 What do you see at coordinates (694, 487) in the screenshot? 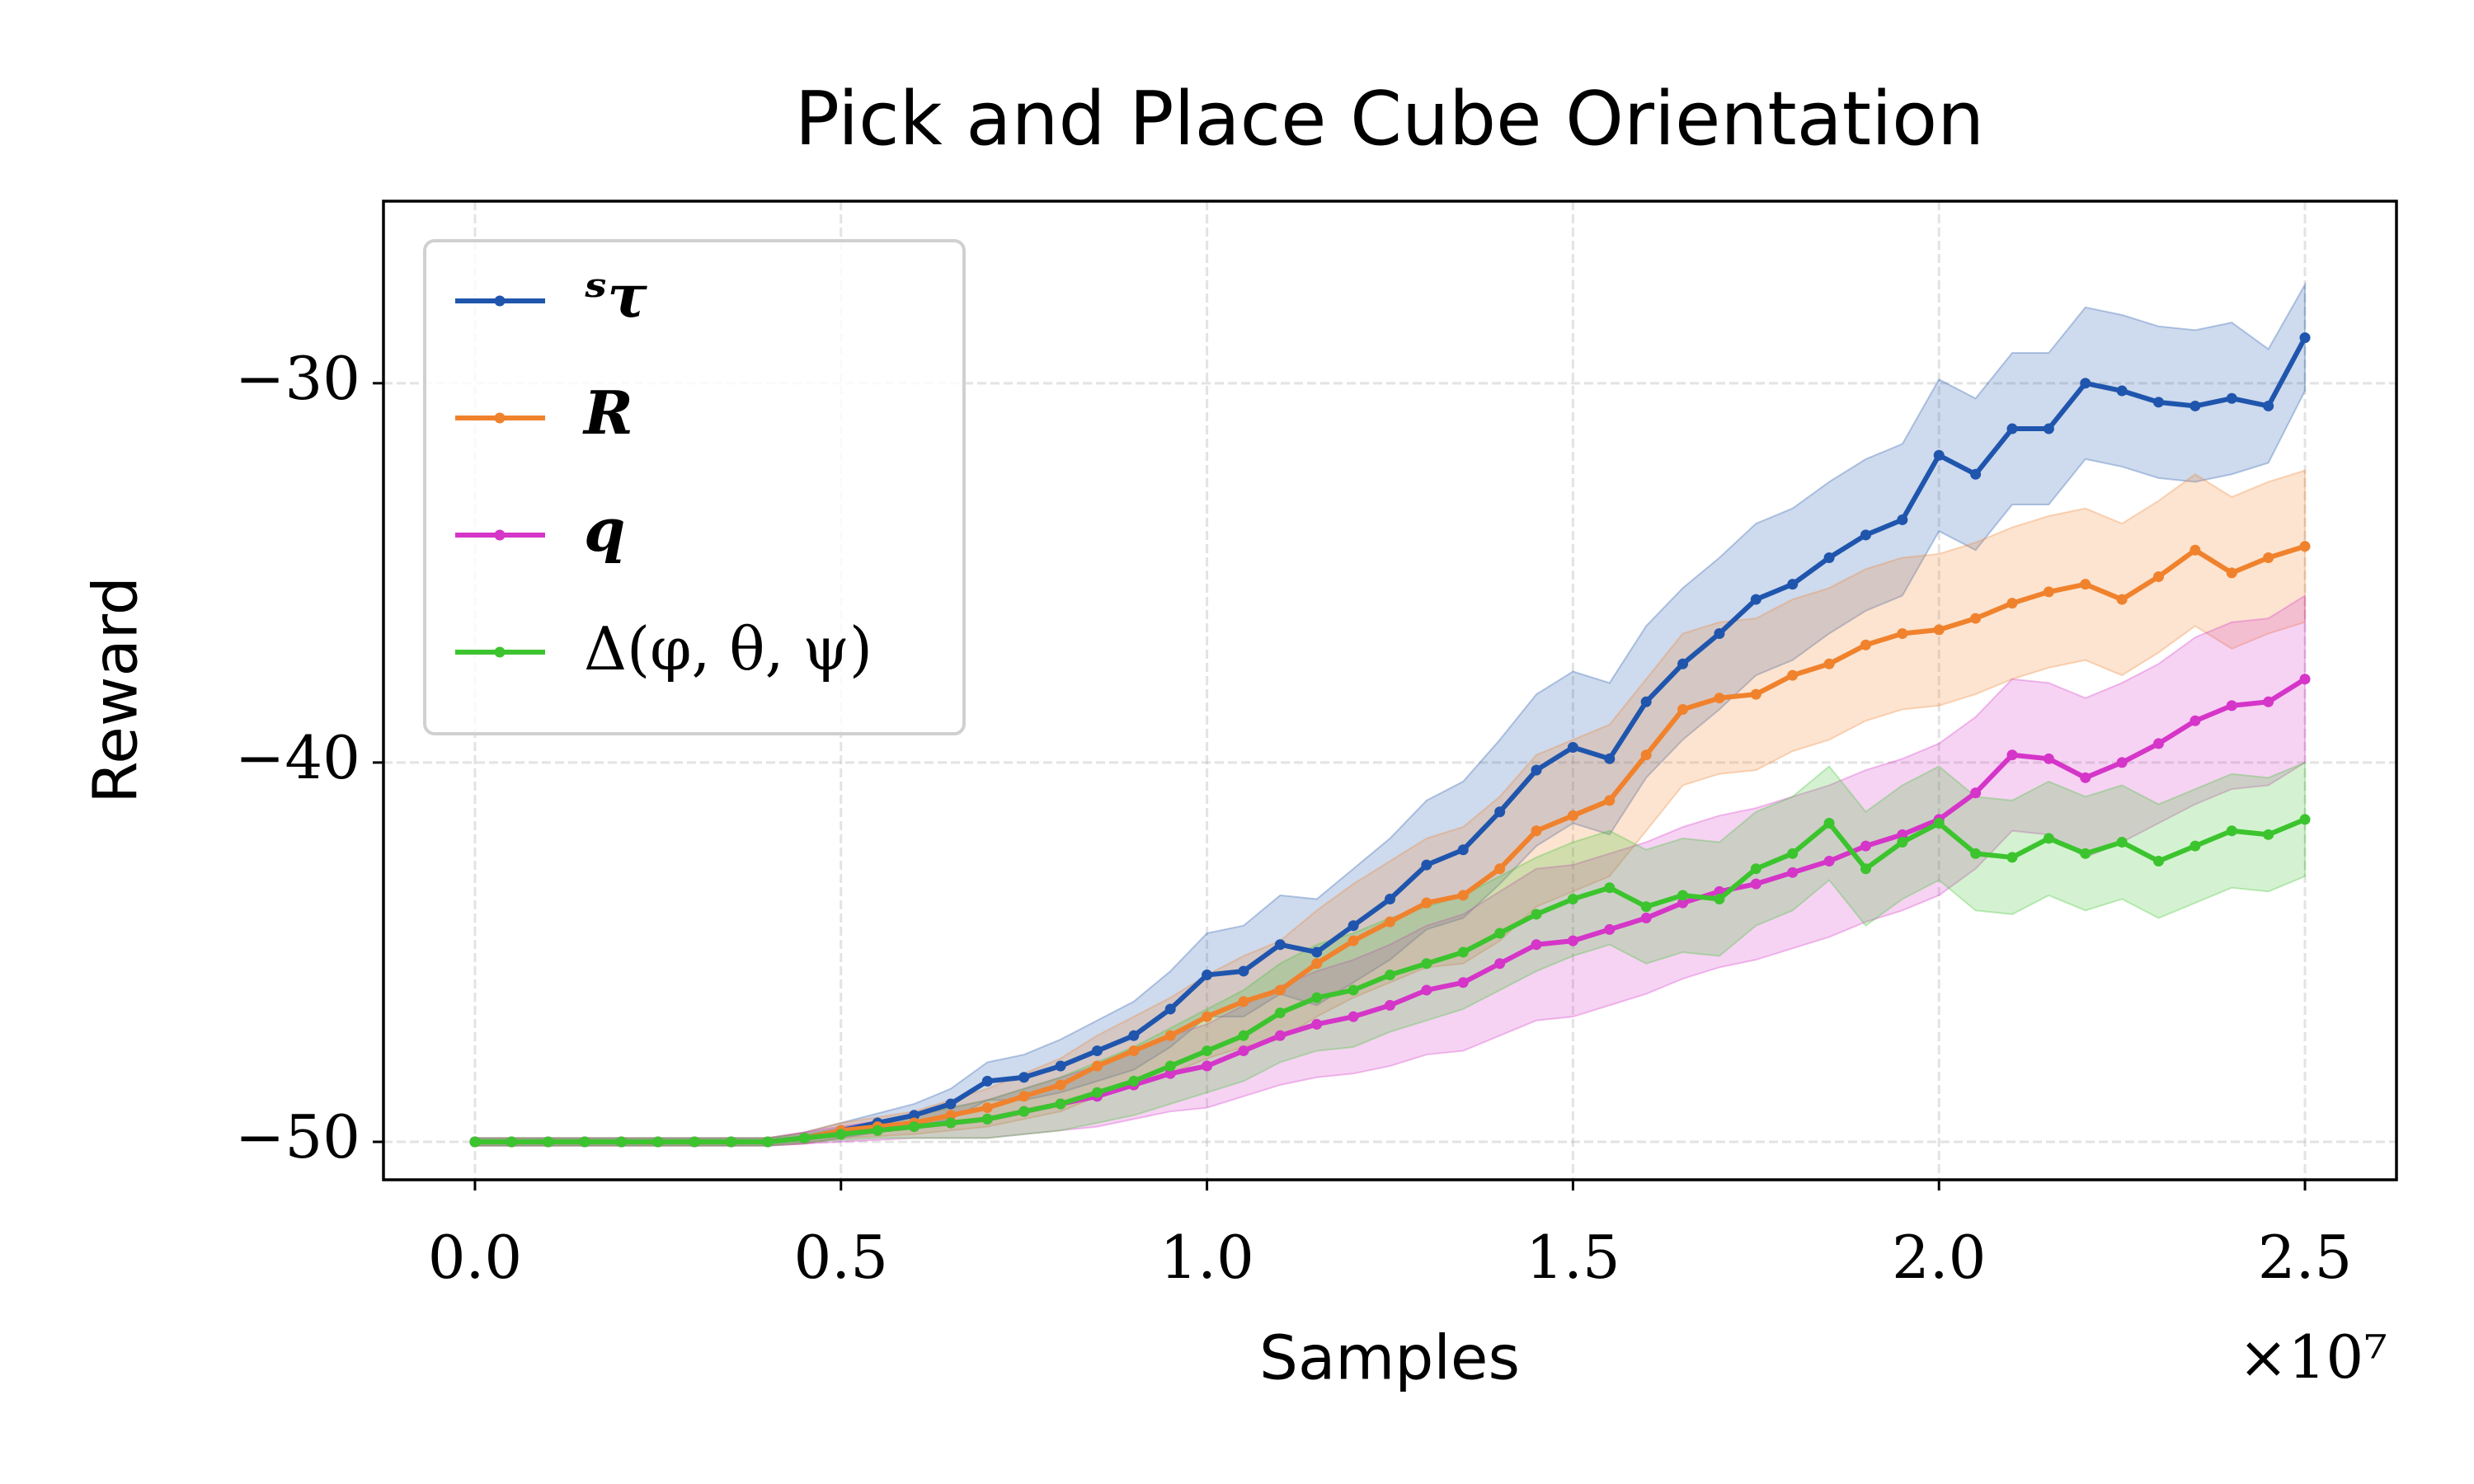
I see `legend-box` at bounding box center [694, 487].